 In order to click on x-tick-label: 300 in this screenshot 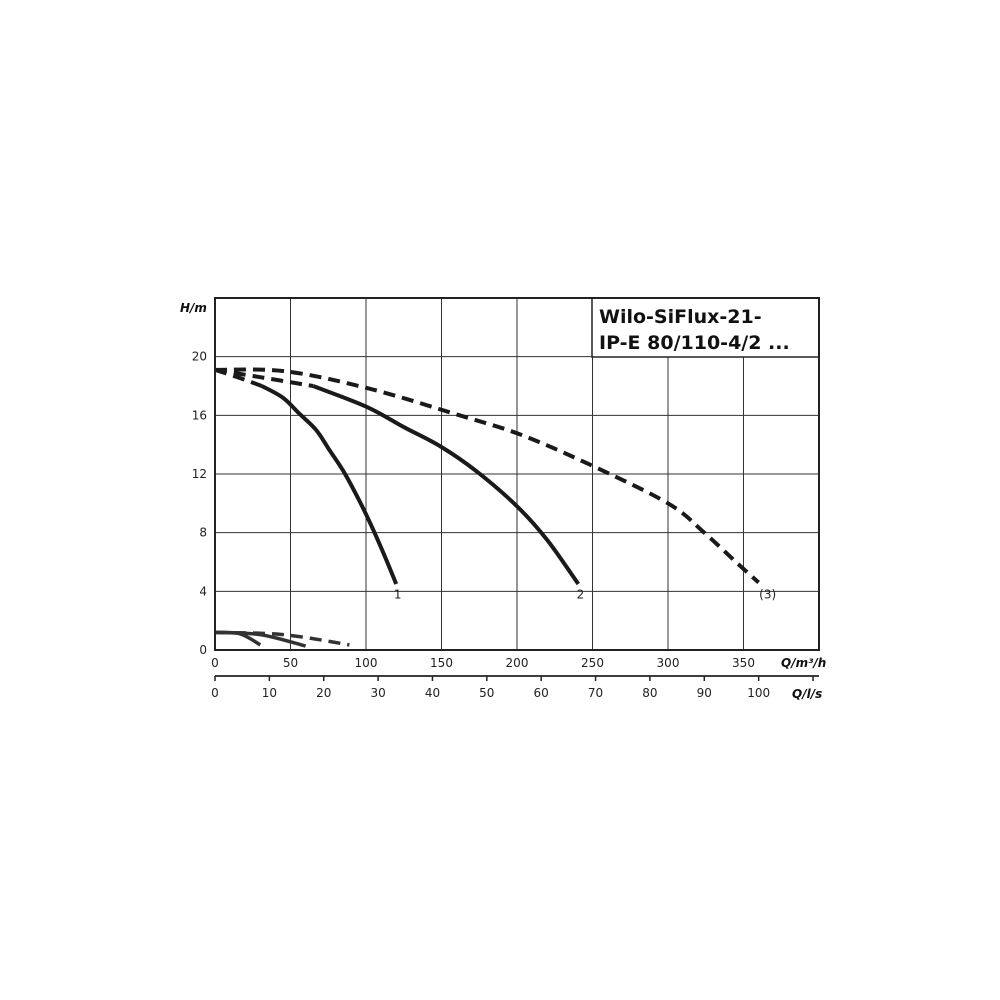, I will do `click(668, 663)`.